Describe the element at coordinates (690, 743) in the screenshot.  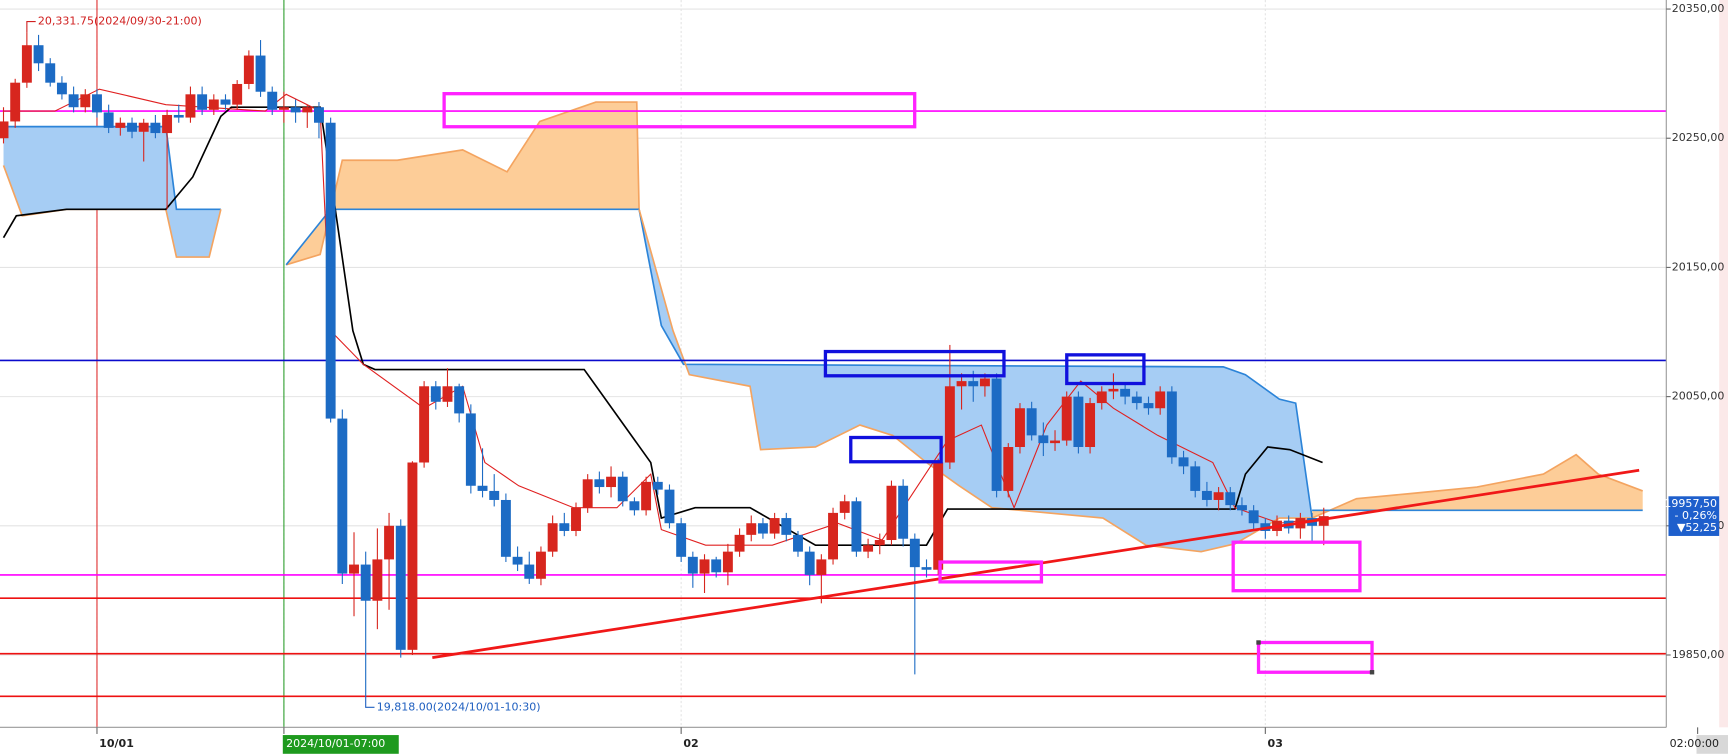
I see `x-tick-label: 02` at that location.